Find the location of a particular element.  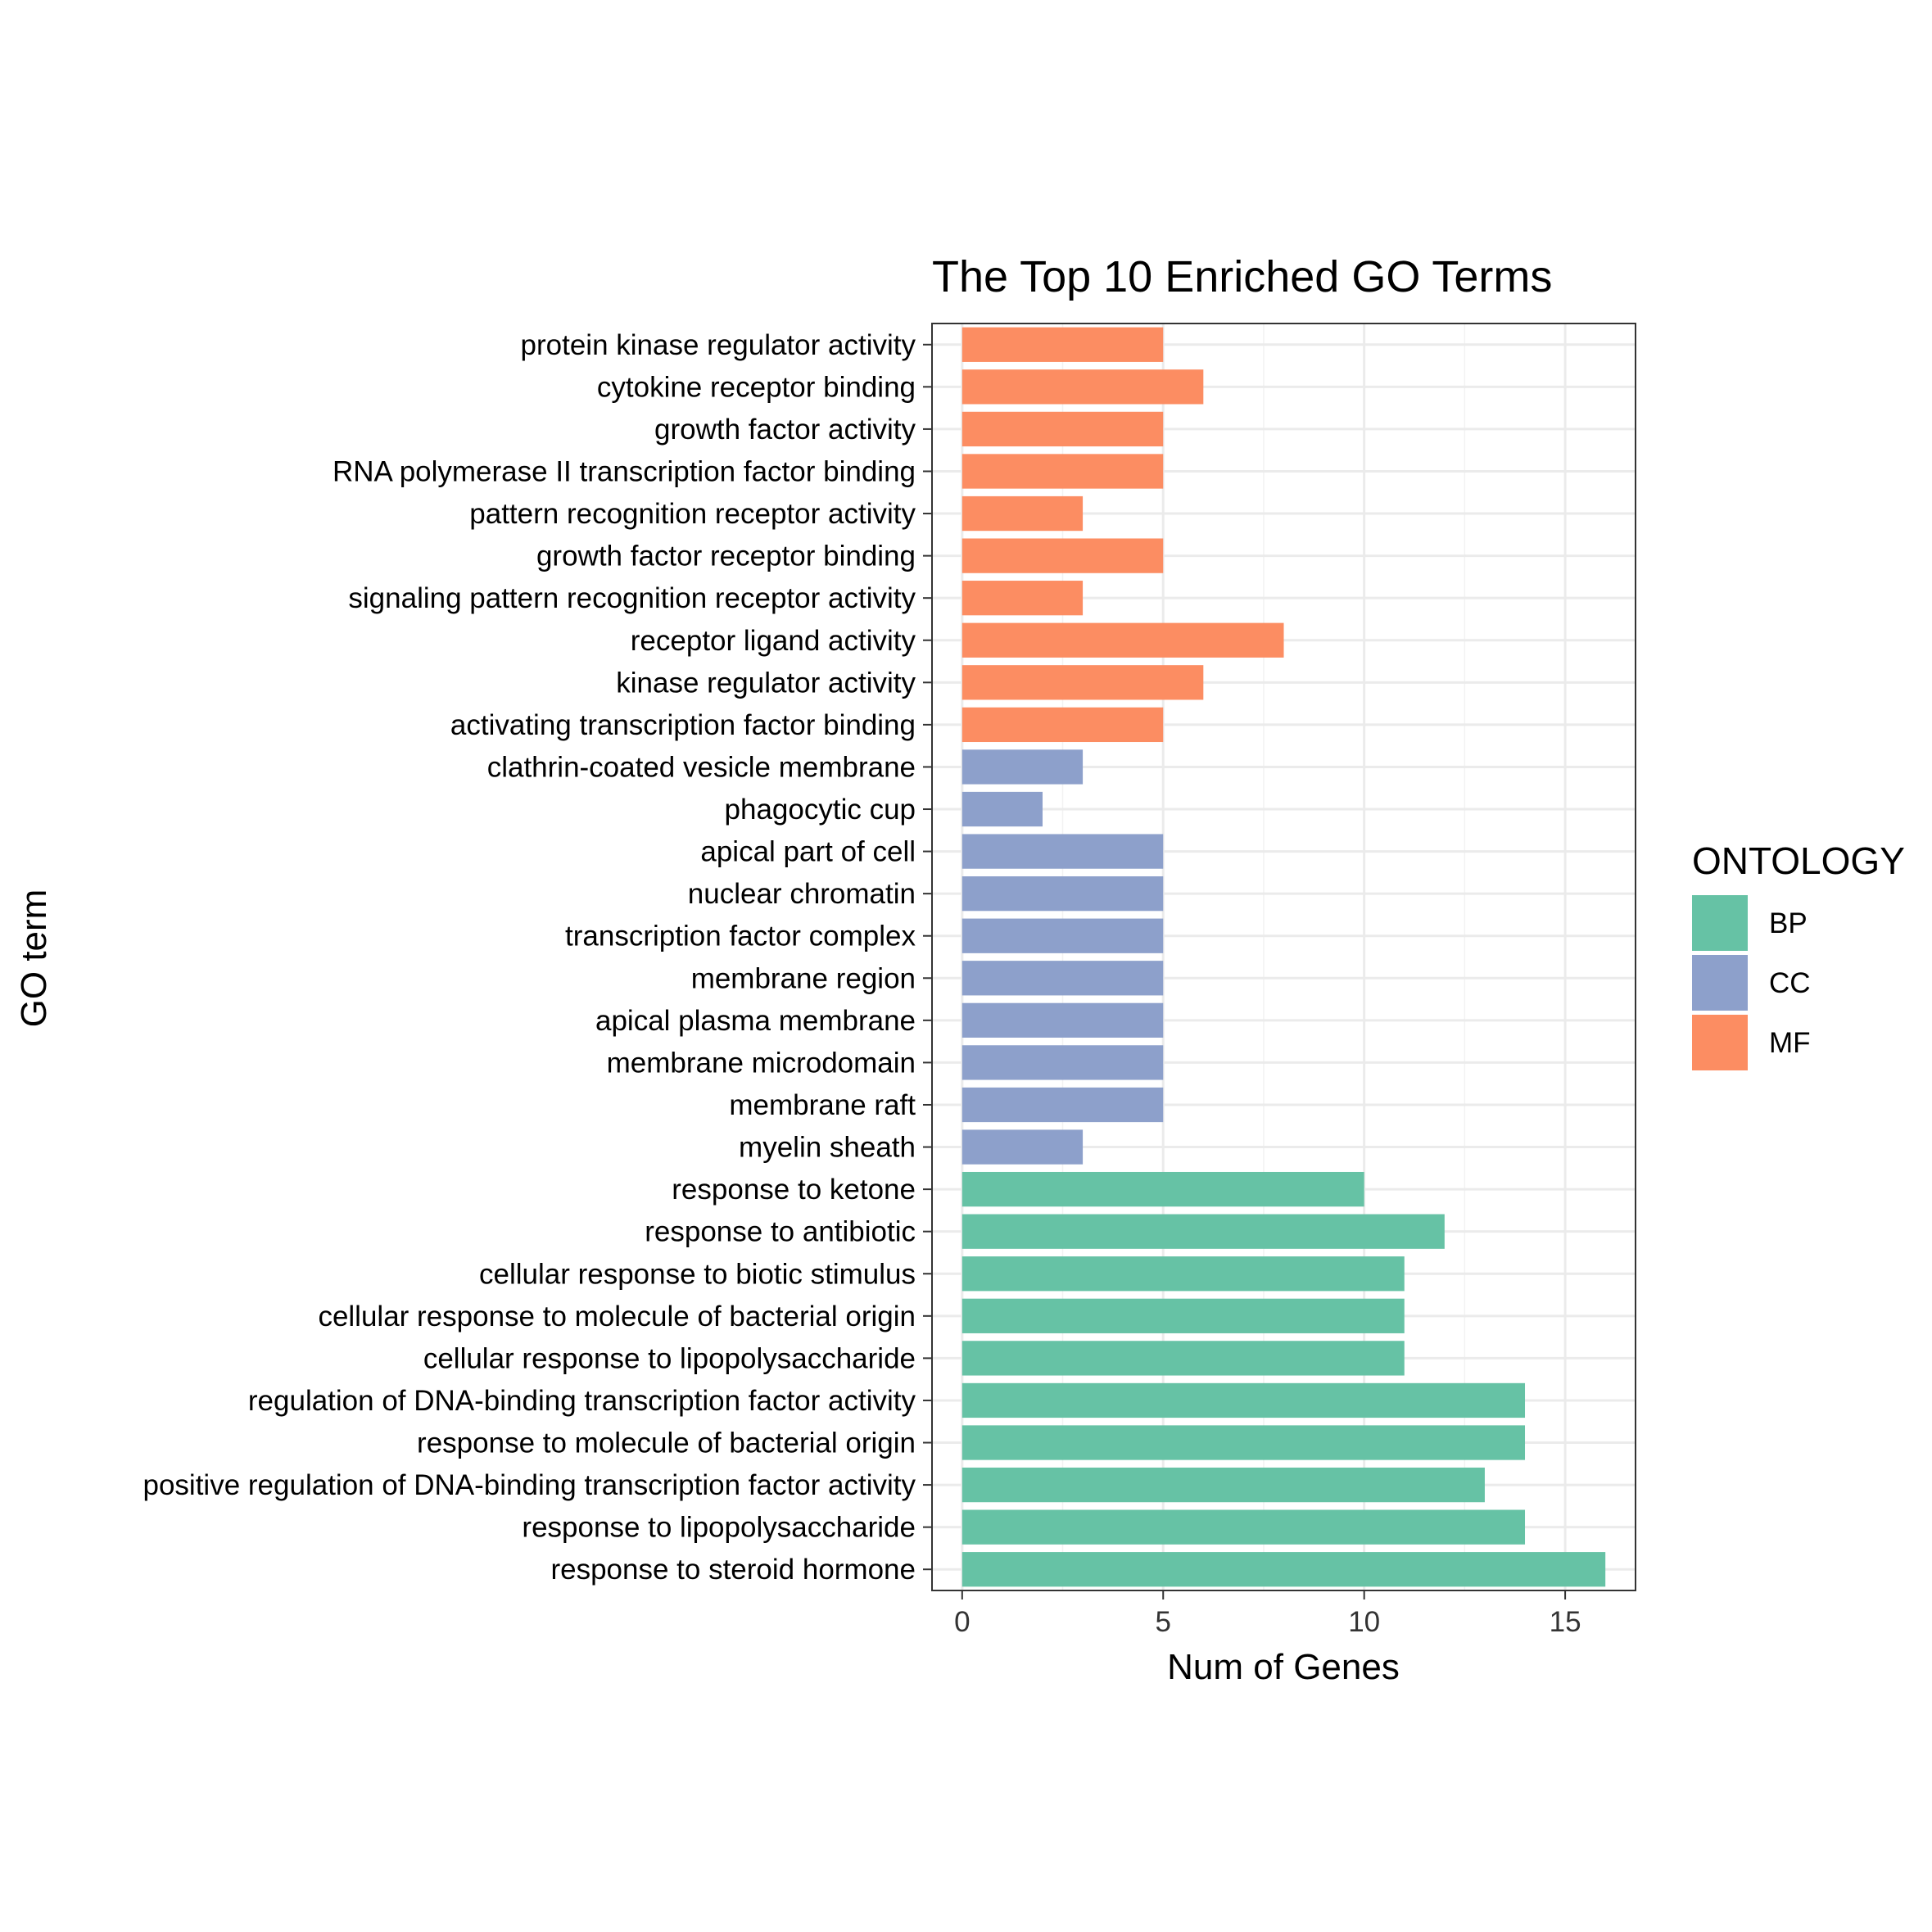

y-tick-label: receptor ligand activity is located at coordinates (773, 641).